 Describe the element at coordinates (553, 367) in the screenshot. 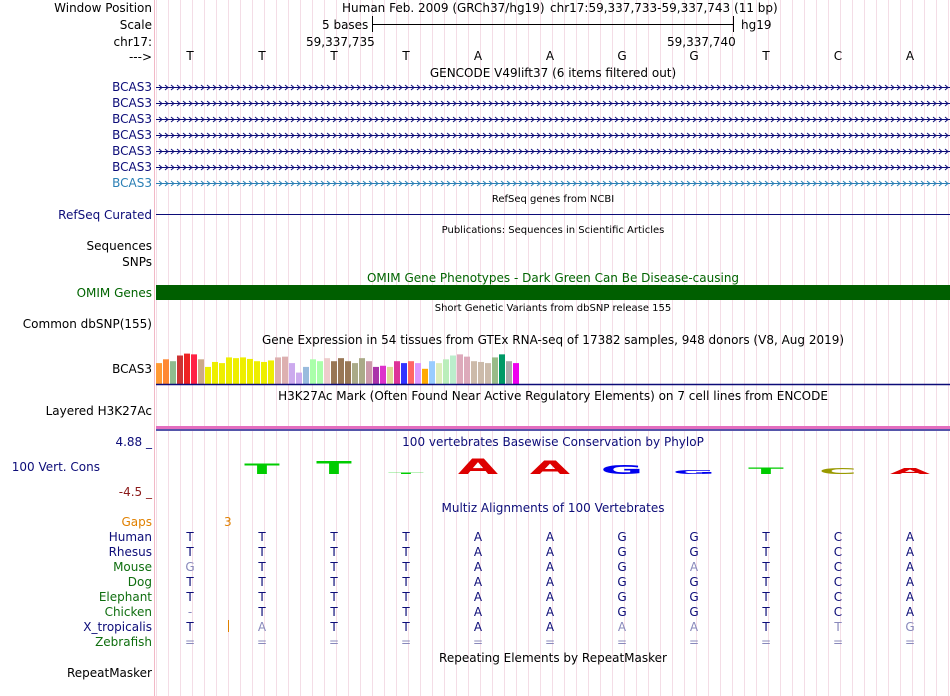

I see `gtex-bar-chart` at that location.